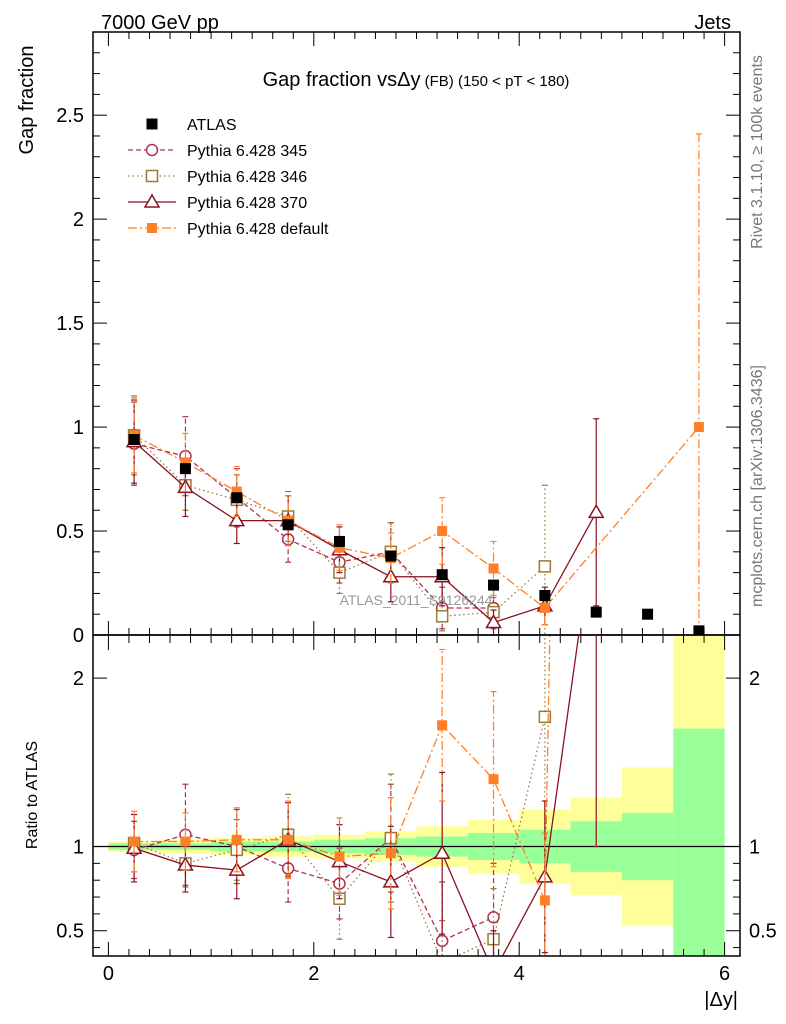 The width and height of the screenshot is (786, 1024). Describe the element at coordinates (152, 124) in the screenshot. I see `legend-marker-atlas` at that location.